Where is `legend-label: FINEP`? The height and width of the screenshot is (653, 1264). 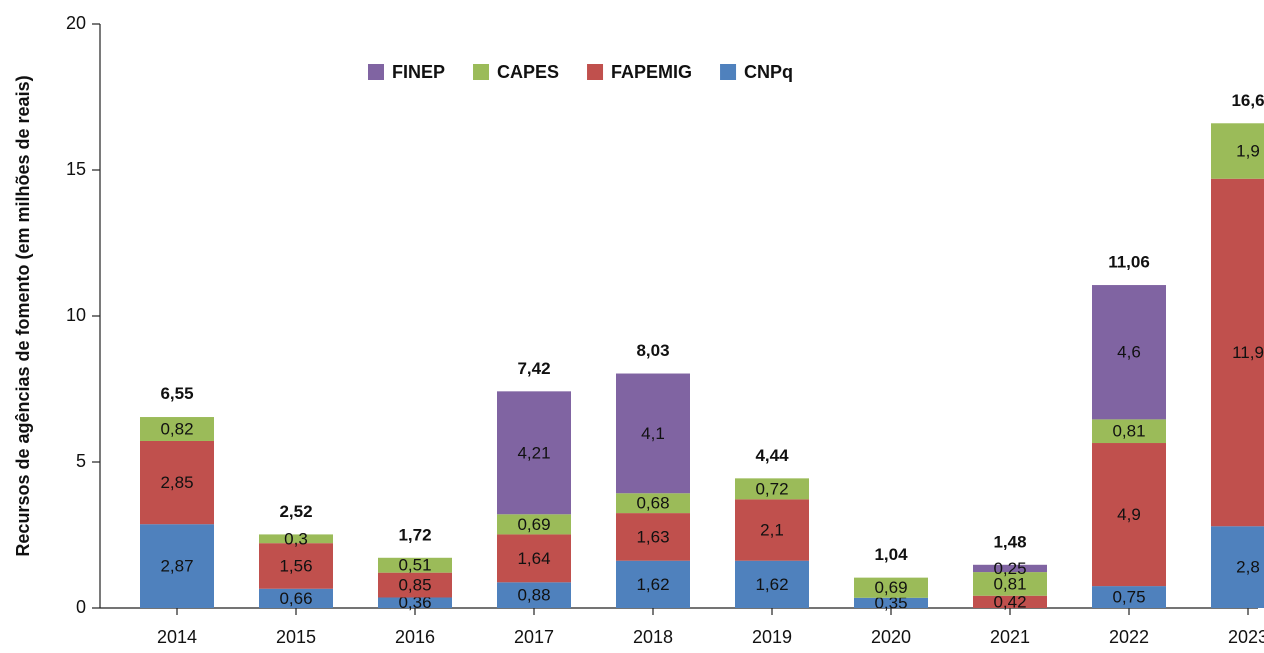
legend-label: FINEP is located at coordinates (418, 72).